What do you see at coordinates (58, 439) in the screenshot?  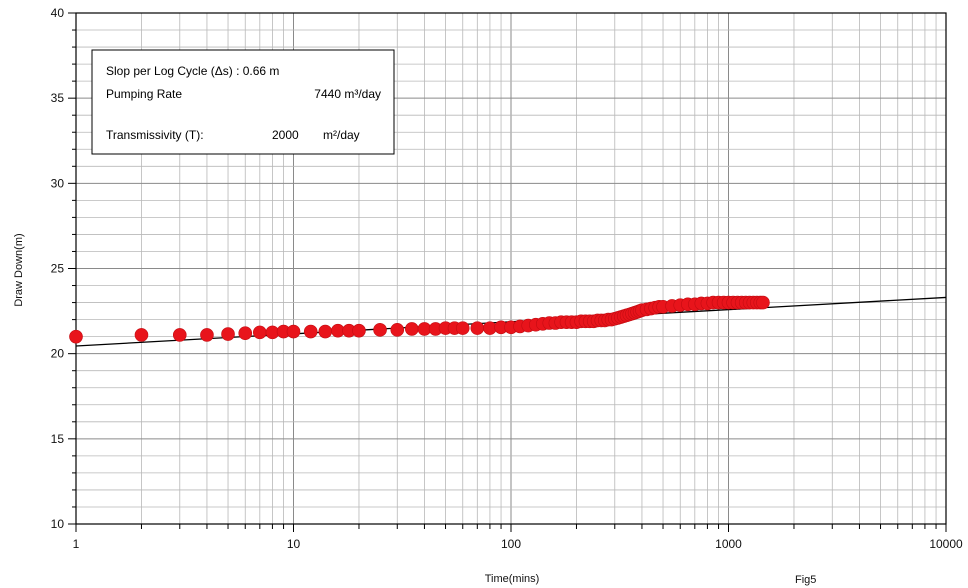 I see `y-tick-label: 15` at bounding box center [58, 439].